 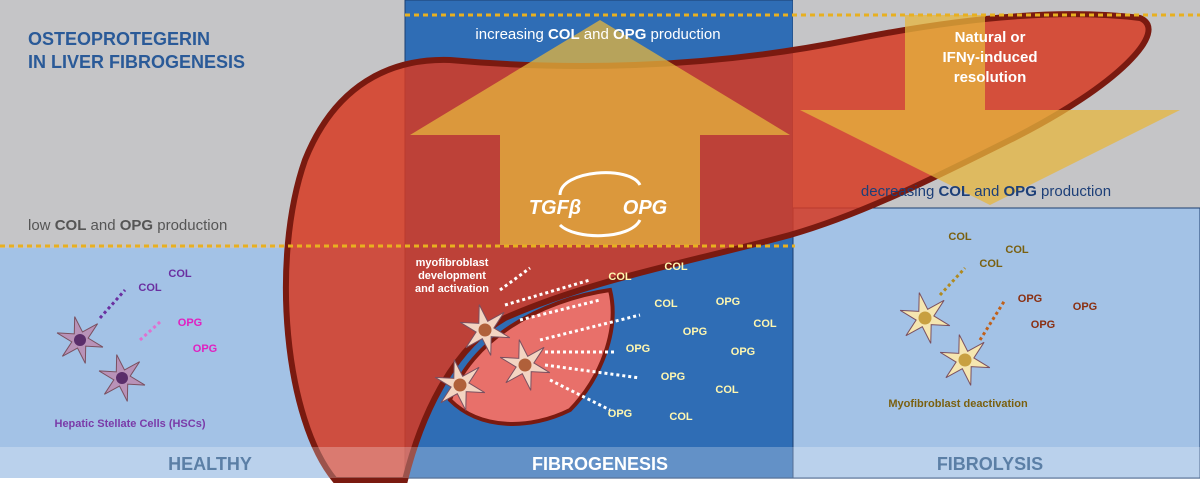 I want to click on note: myofibroblast, so click(x=452, y=263).